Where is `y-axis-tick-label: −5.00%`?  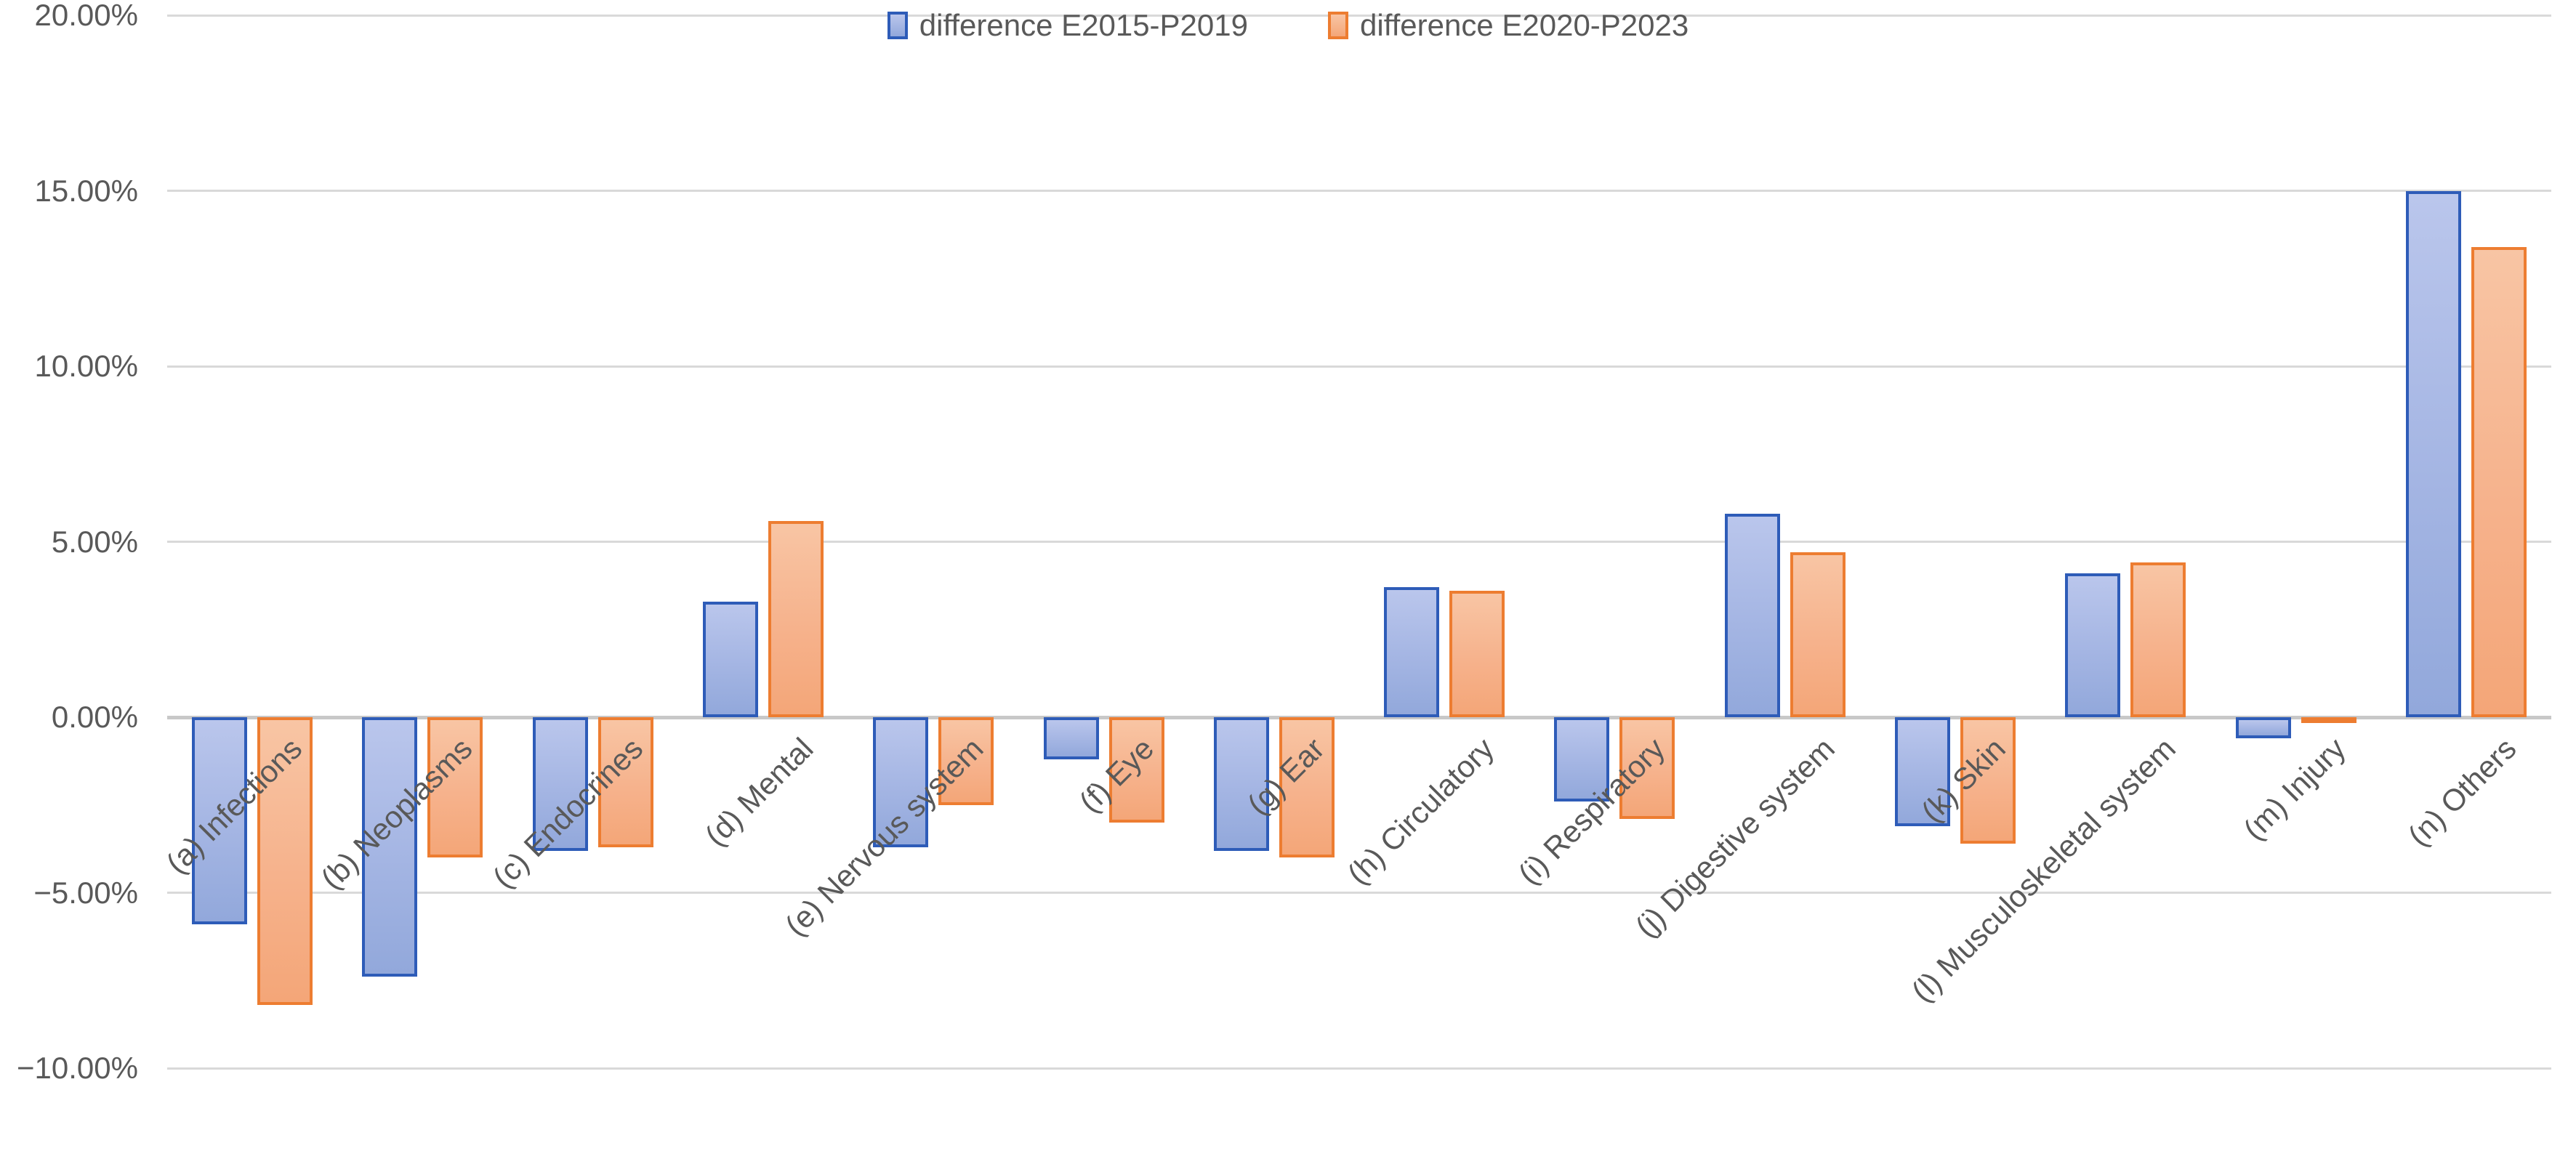 y-axis-tick-label: −5.00% is located at coordinates (85, 892).